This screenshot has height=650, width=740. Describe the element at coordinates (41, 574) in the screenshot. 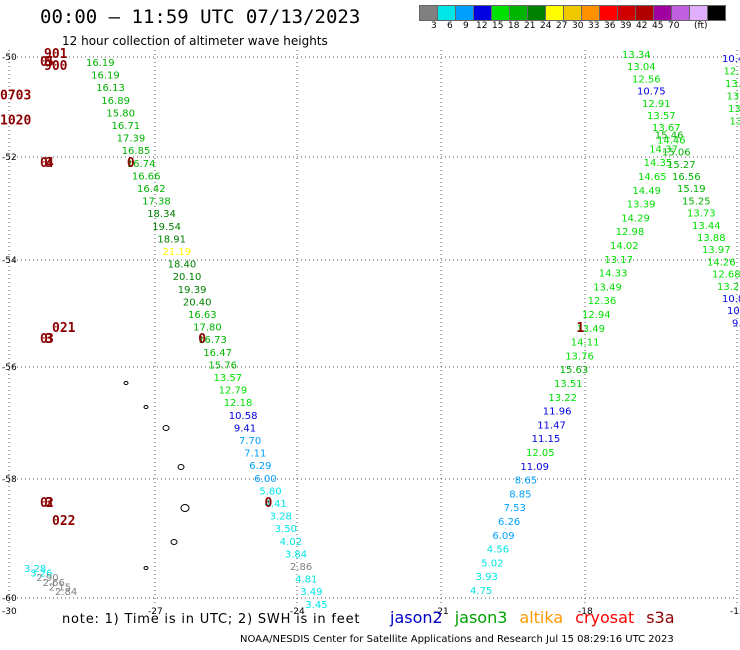

I see `swh-value: 3.26` at that location.